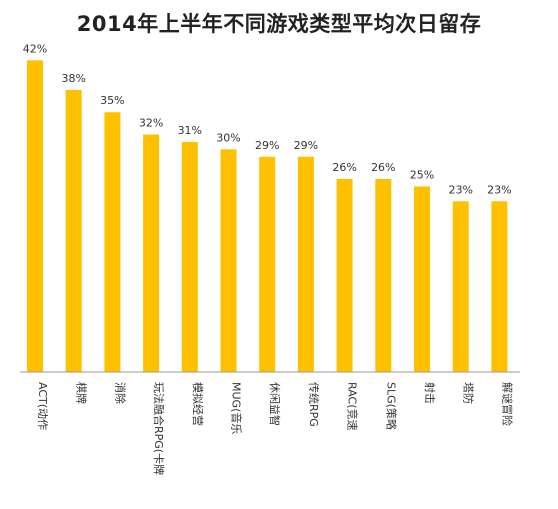 The height and width of the screenshot is (509, 558). I want to click on x-tick-label: 棋牌, so click(82, 393).